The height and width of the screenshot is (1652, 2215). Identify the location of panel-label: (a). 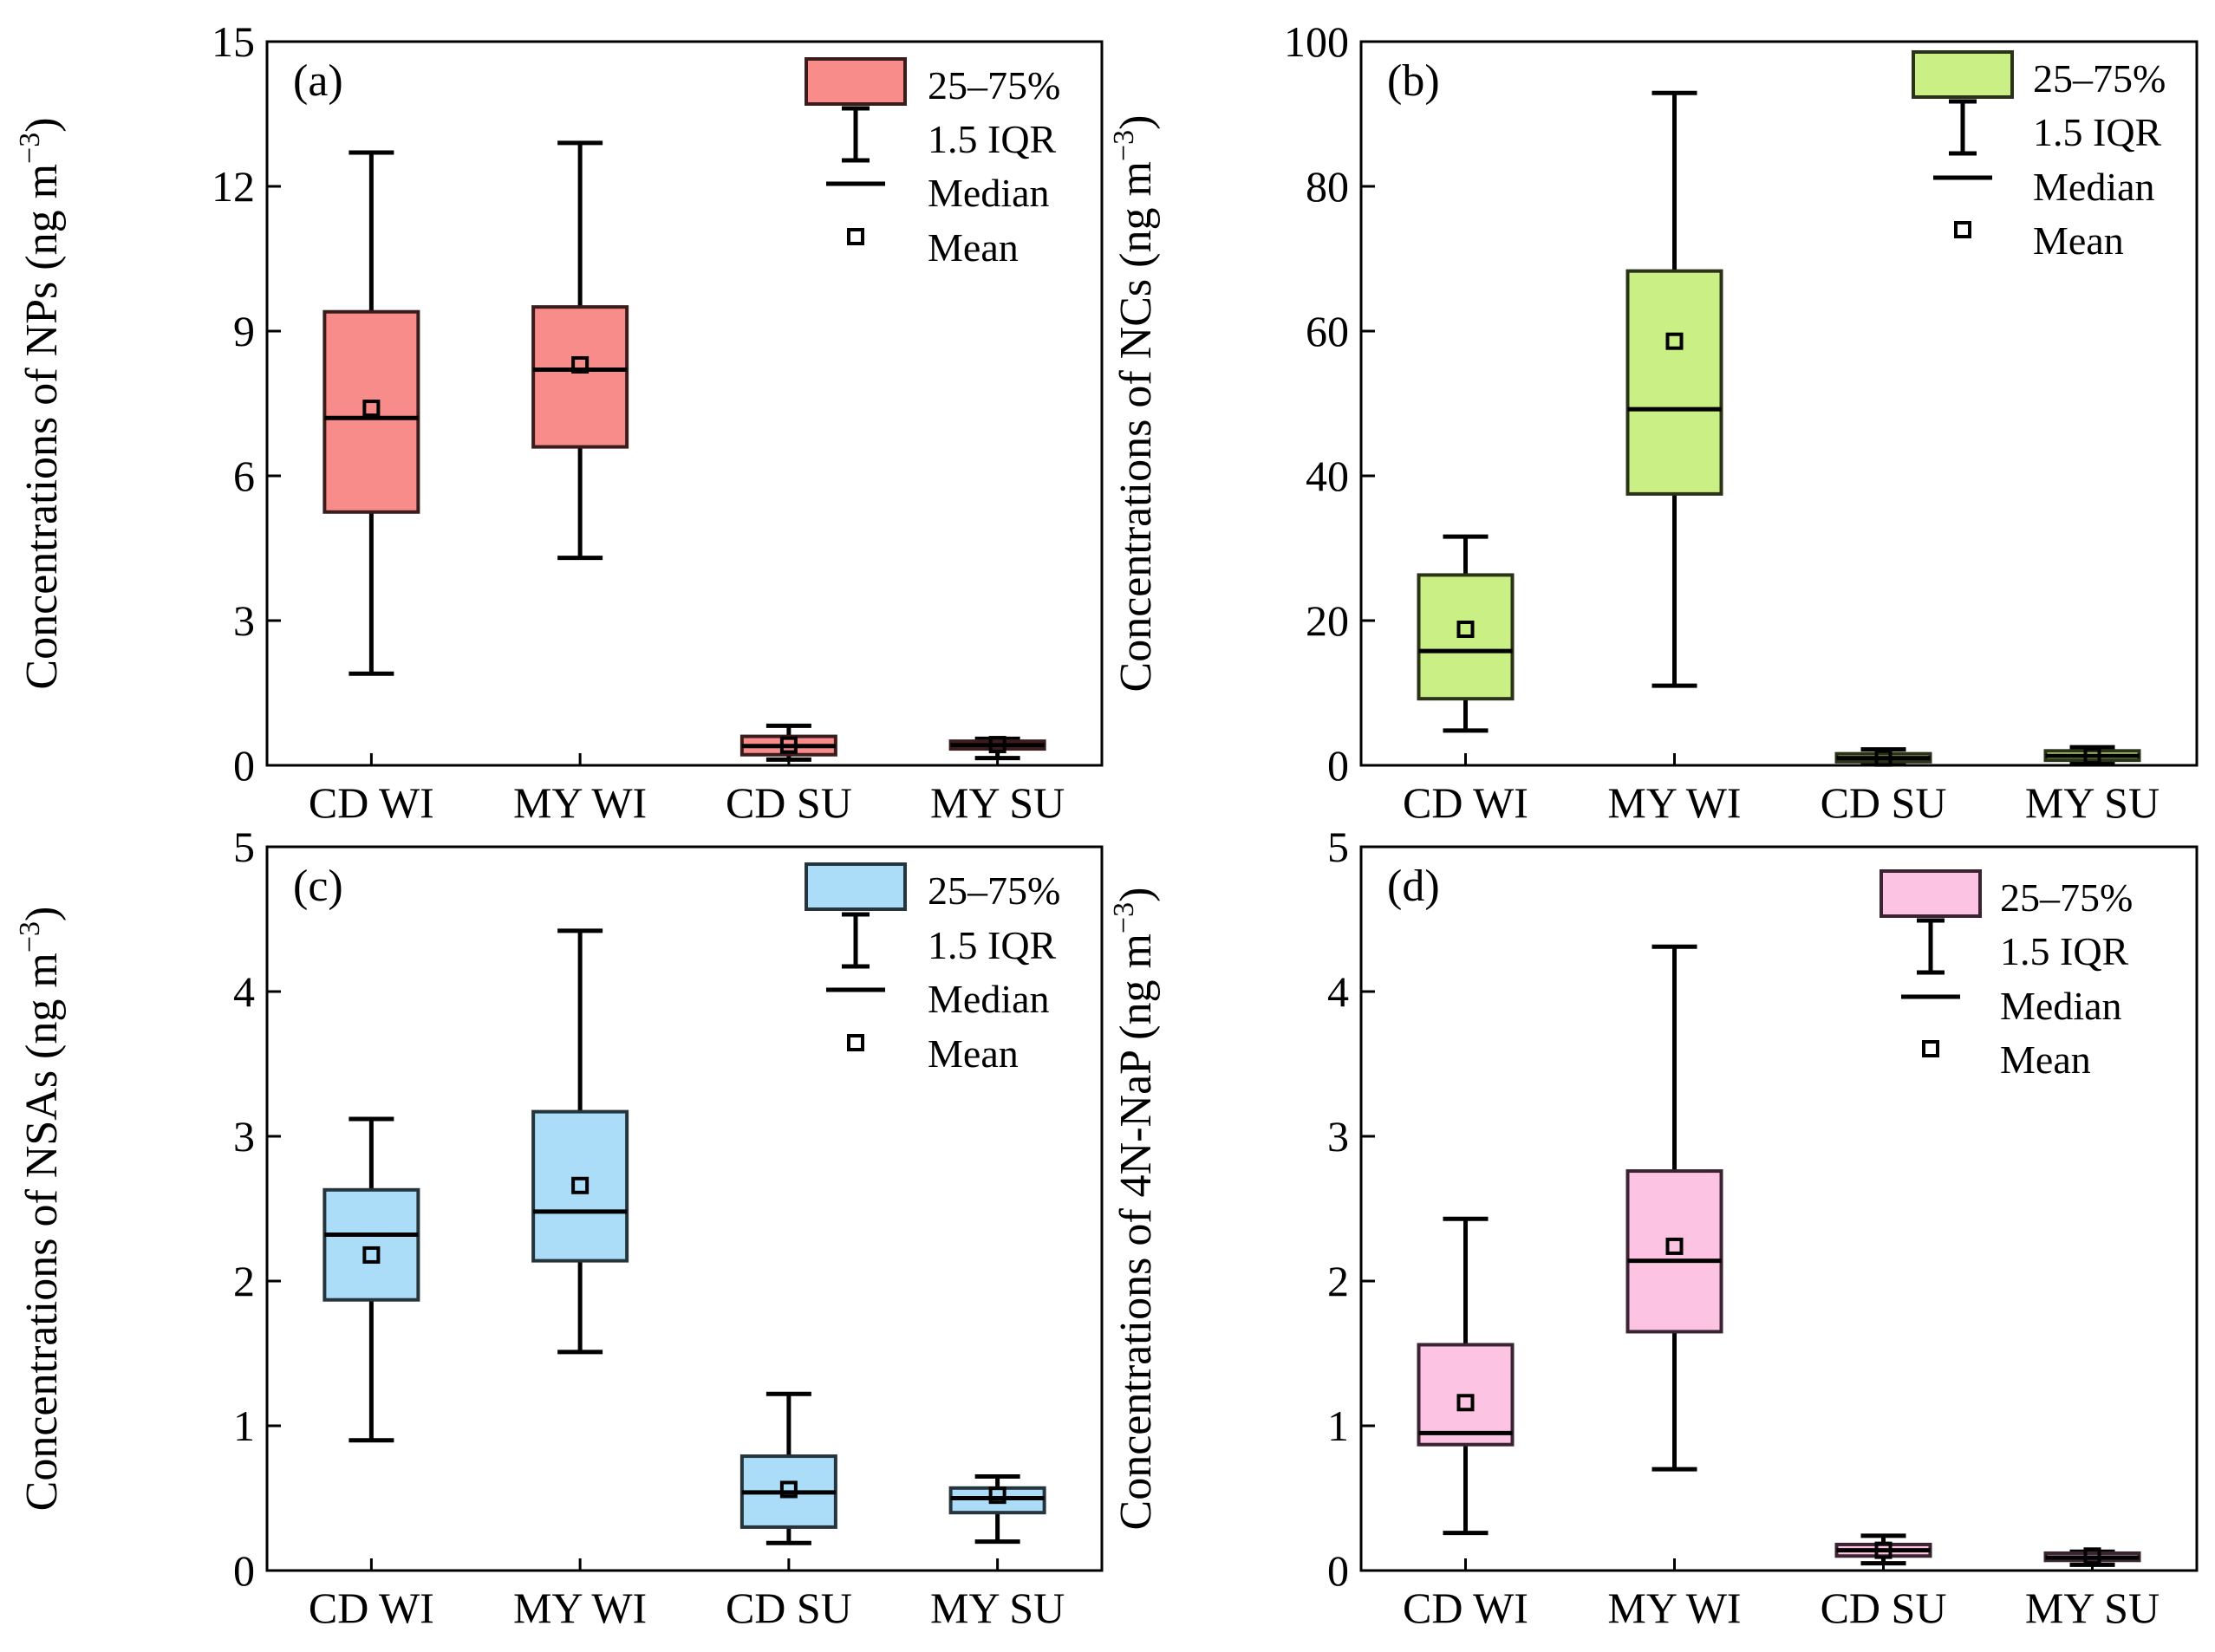
(318, 81).